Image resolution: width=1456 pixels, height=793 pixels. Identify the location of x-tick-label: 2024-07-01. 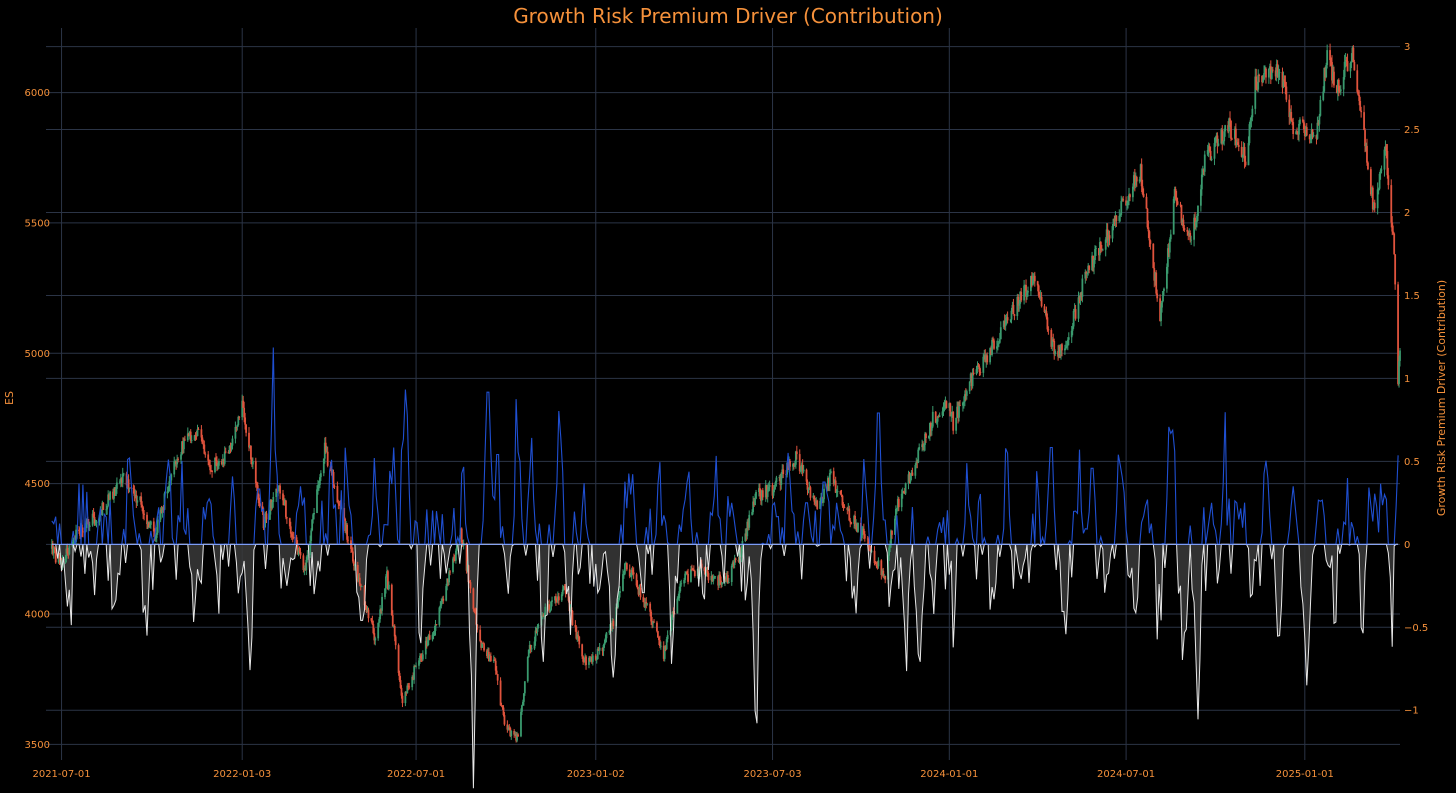
(1126, 774).